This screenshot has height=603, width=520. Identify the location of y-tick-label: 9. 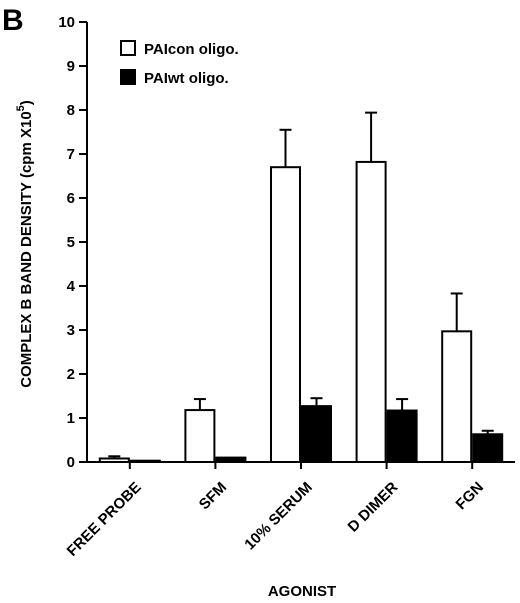
(71, 66).